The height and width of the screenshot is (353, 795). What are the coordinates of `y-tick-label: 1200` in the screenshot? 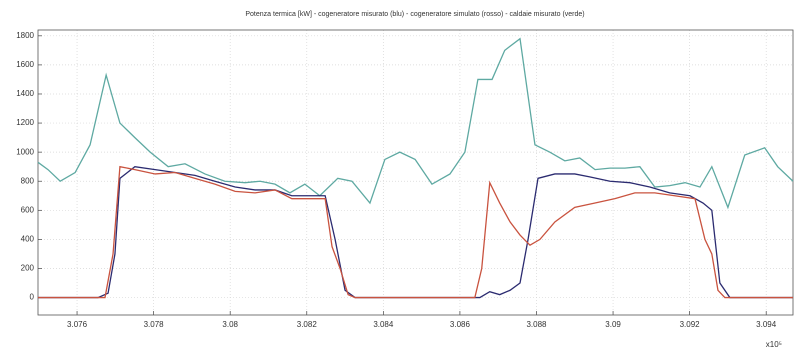 It's located at (25, 122).